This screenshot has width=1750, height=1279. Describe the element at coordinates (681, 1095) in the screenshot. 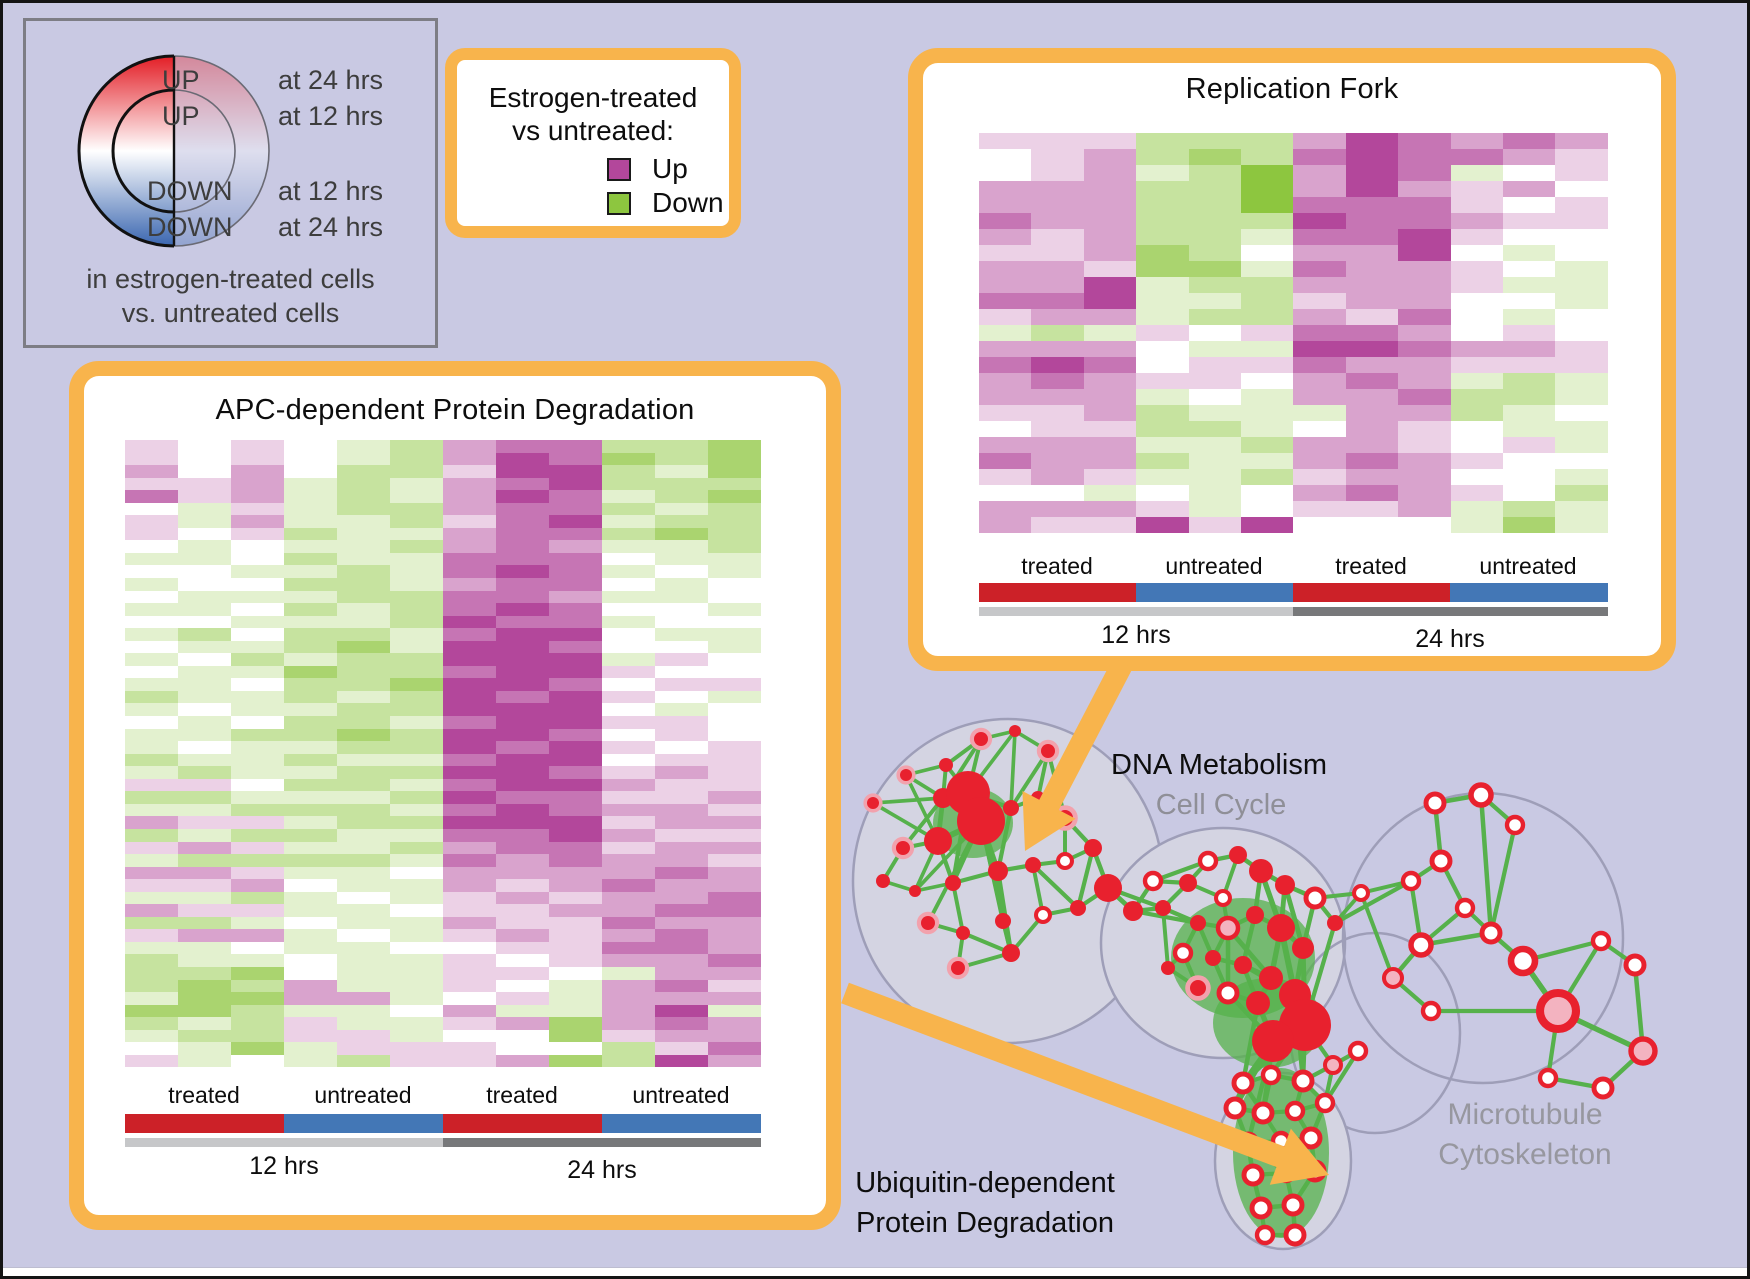

I see `apc-group-label-untreated-24: untreated` at that location.